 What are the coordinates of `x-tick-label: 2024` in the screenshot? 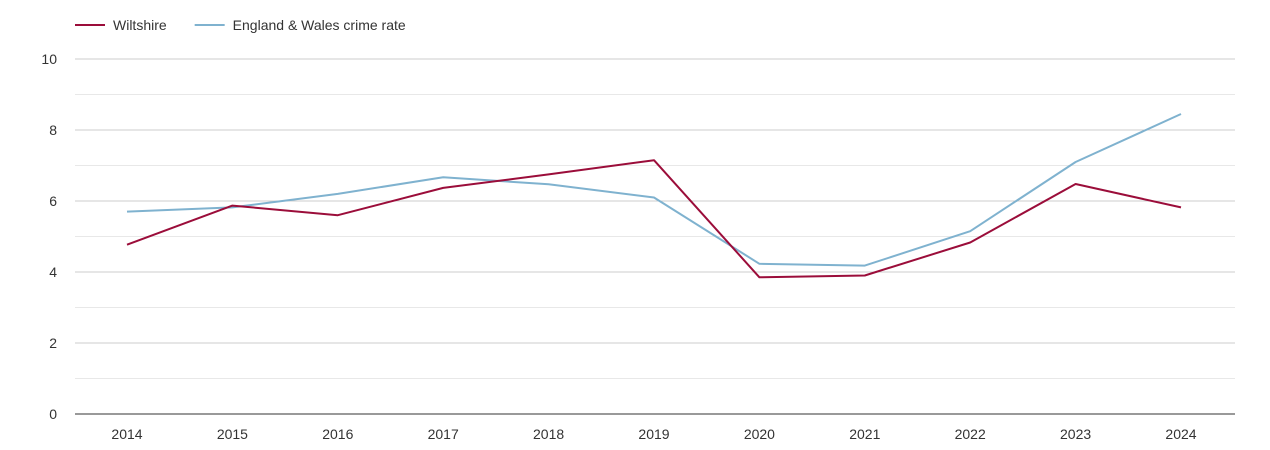 It's located at (1180, 434).